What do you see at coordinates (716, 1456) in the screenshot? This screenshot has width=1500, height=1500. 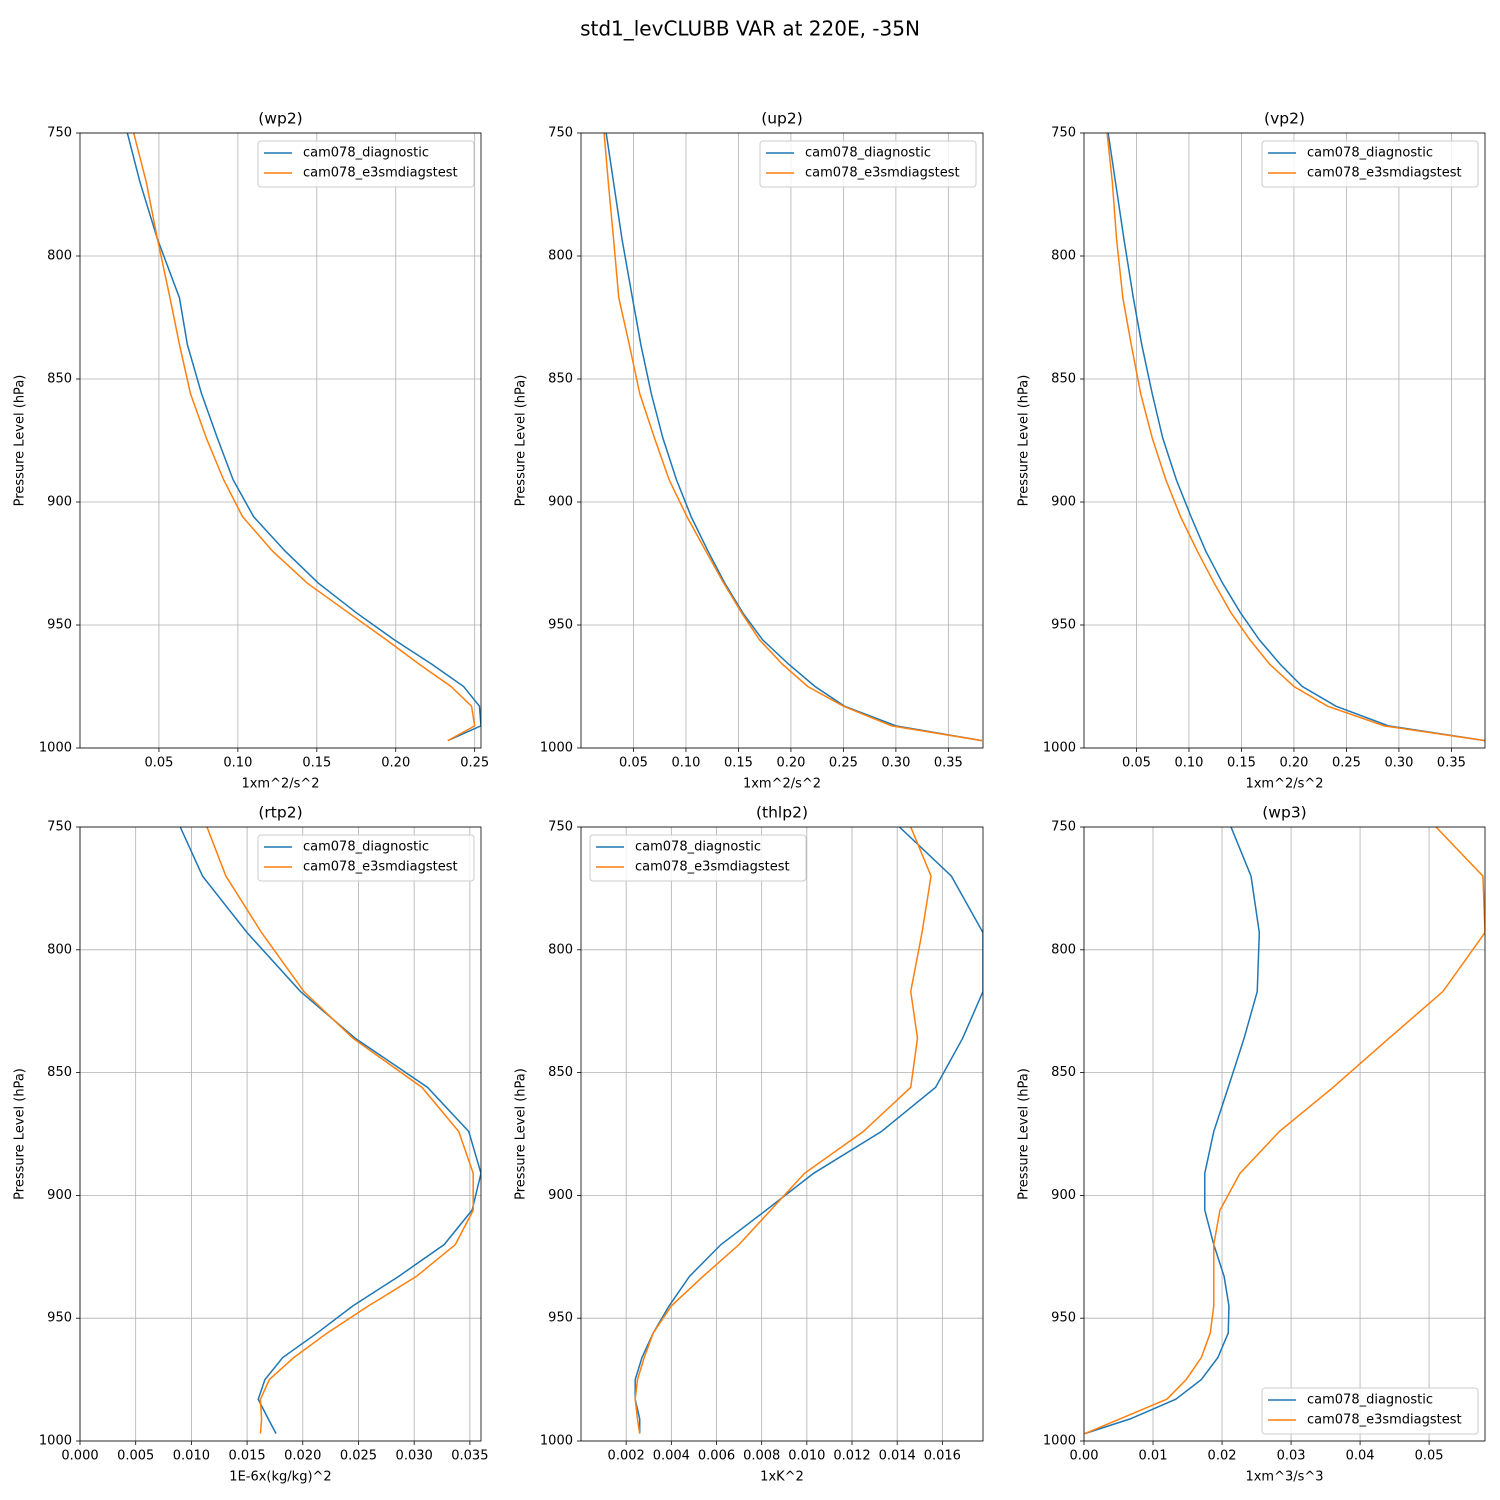 I see `x-tick-label: 0.006` at bounding box center [716, 1456].